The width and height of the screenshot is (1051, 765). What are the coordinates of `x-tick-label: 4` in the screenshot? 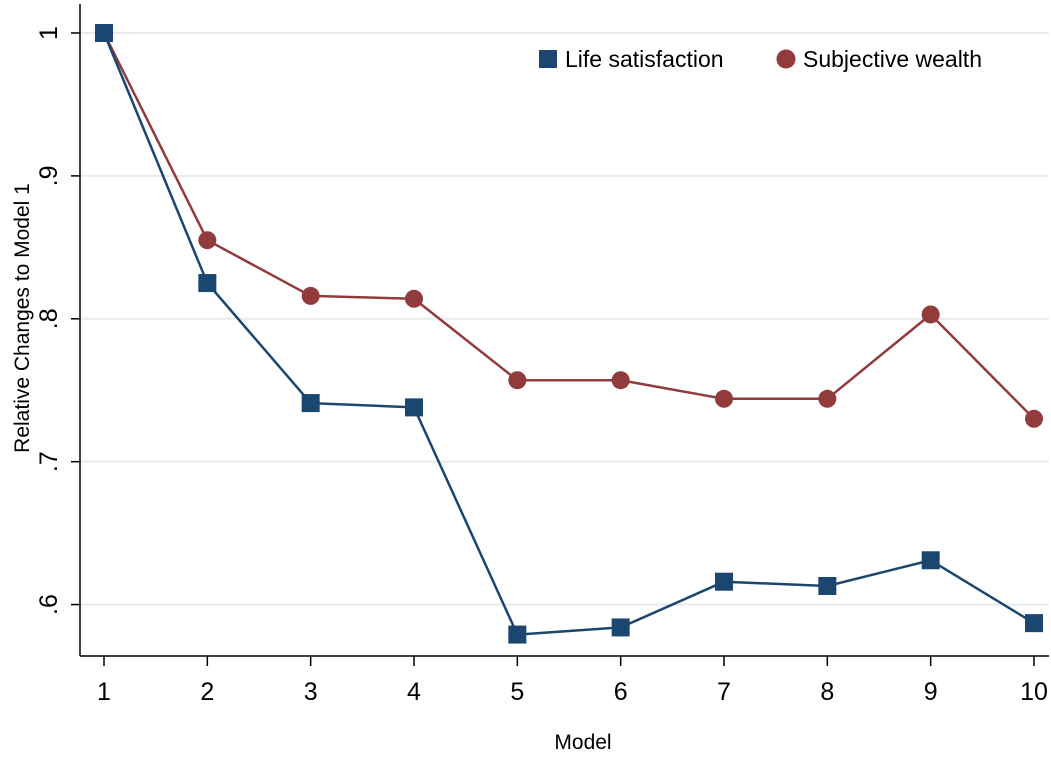 It's located at (414, 692).